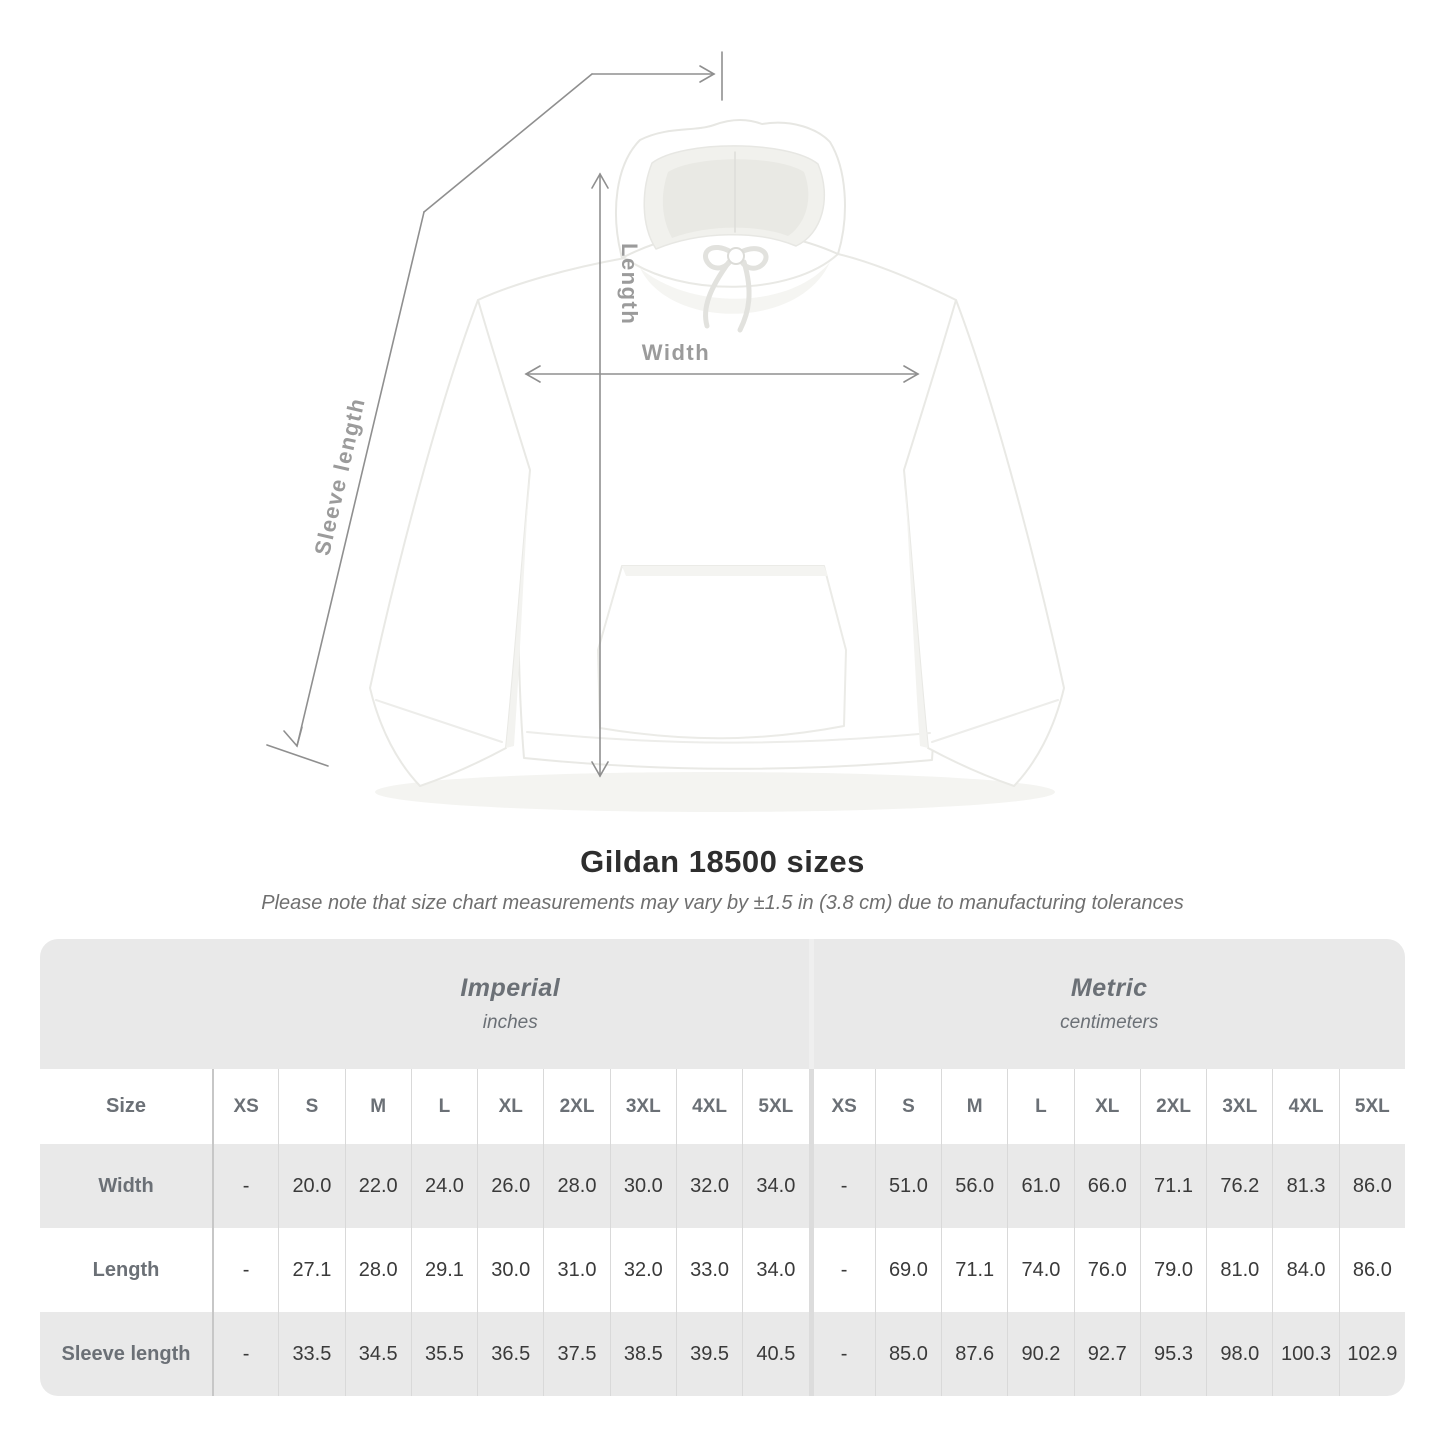  Describe the element at coordinates (510, 1186) in the screenshot. I see `measurement-value: 26.0` at that location.